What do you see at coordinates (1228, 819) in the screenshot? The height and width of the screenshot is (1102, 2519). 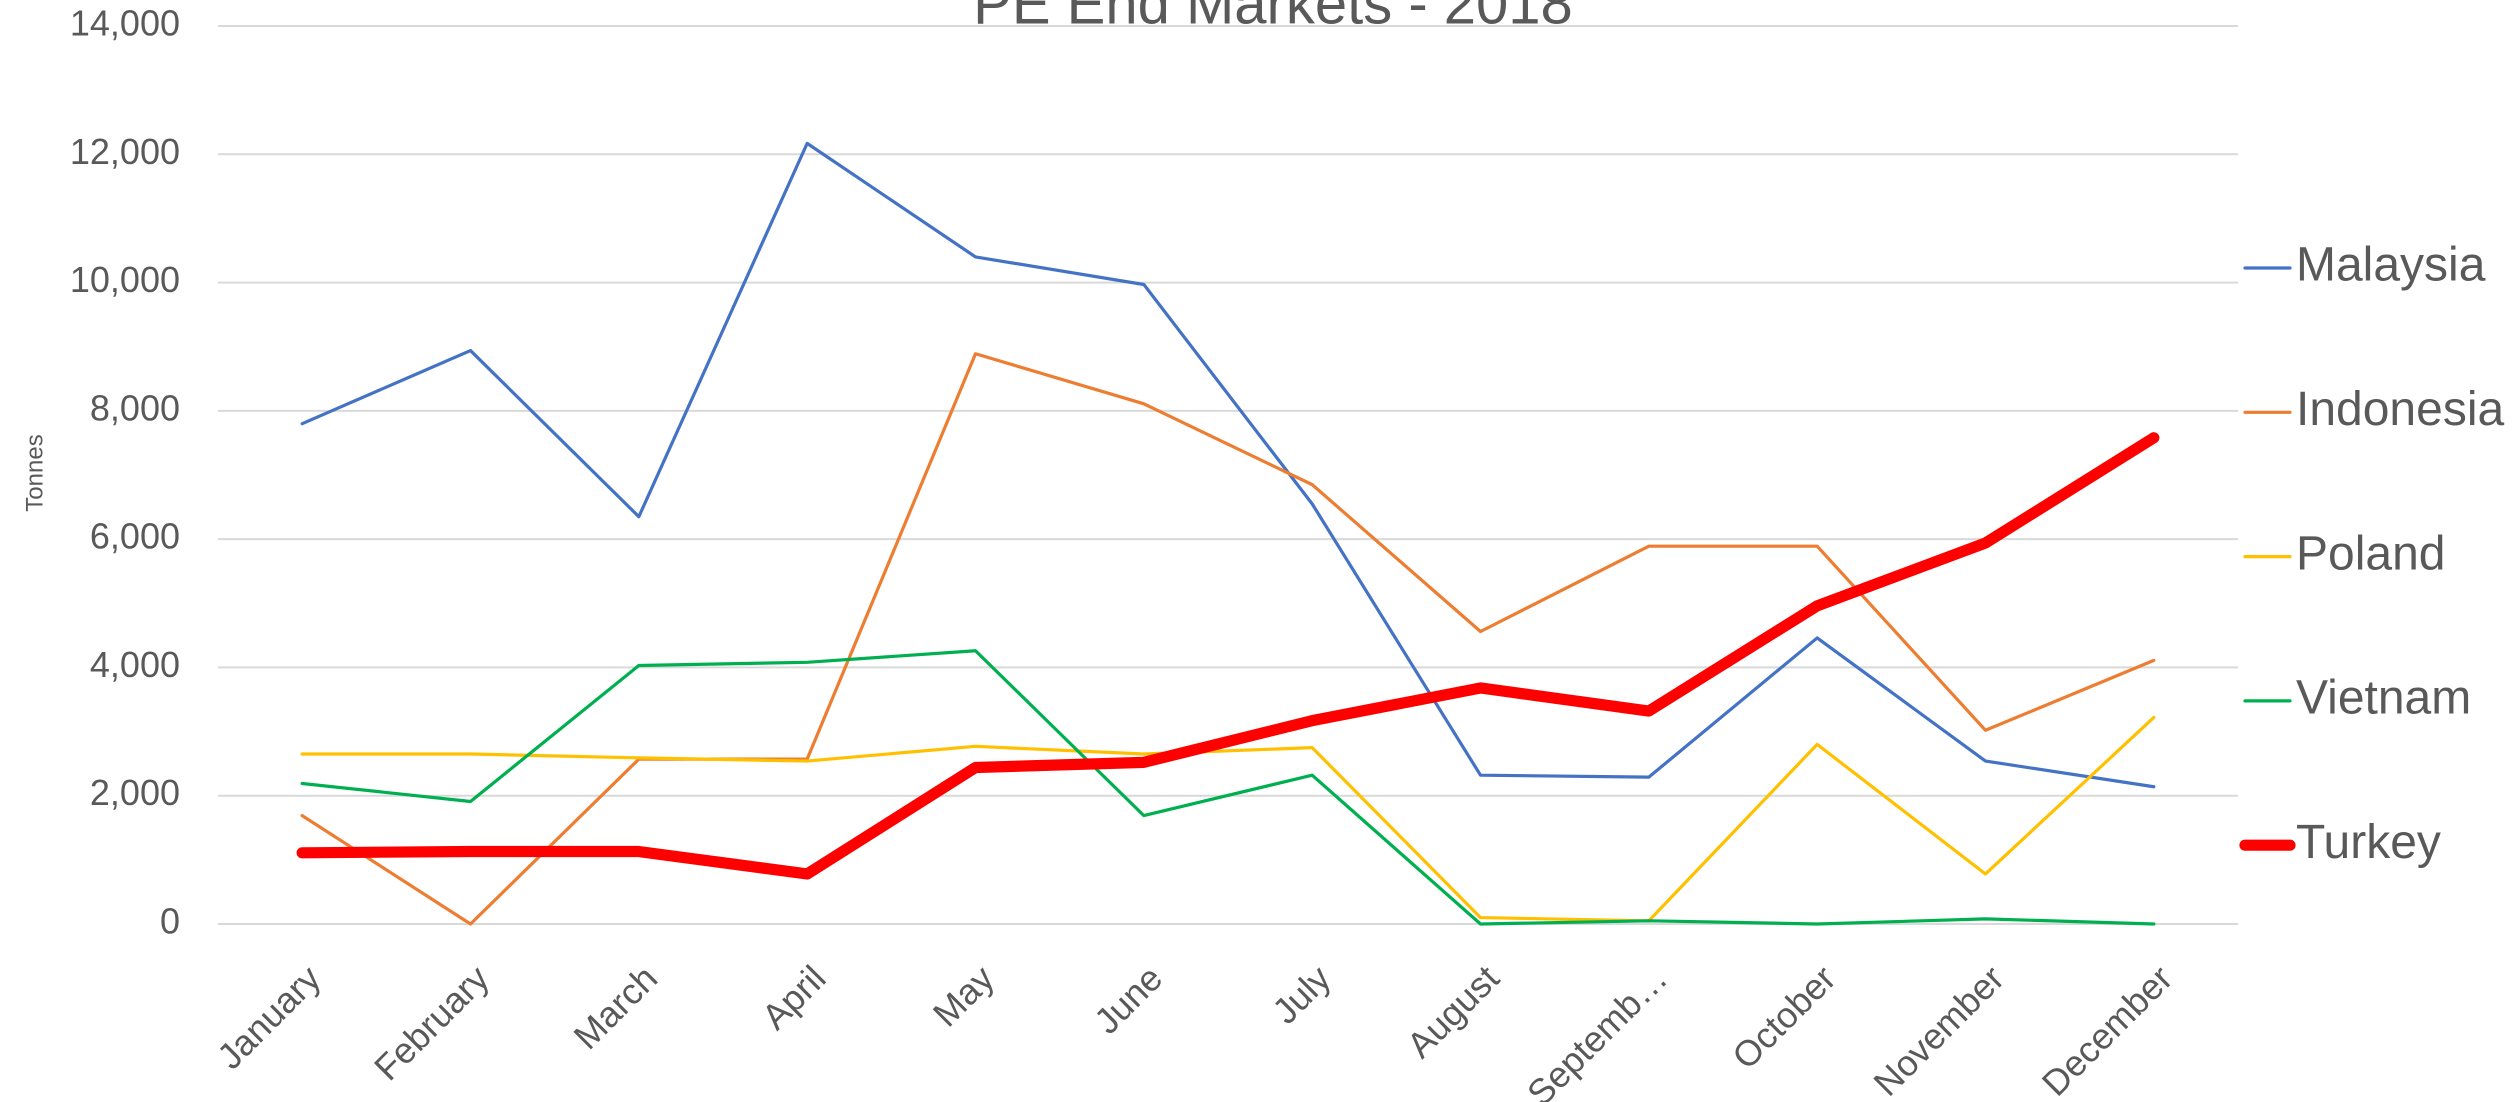 I see `series-line` at bounding box center [1228, 819].